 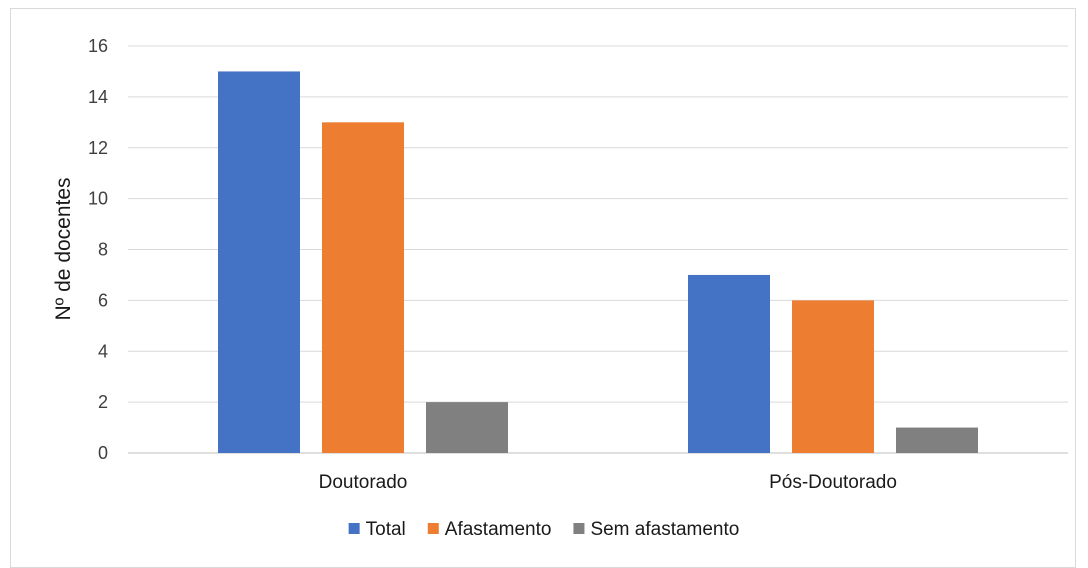 I want to click on category-labels: Doutorado Pós-Doutorado, so click(x=608, y=482).